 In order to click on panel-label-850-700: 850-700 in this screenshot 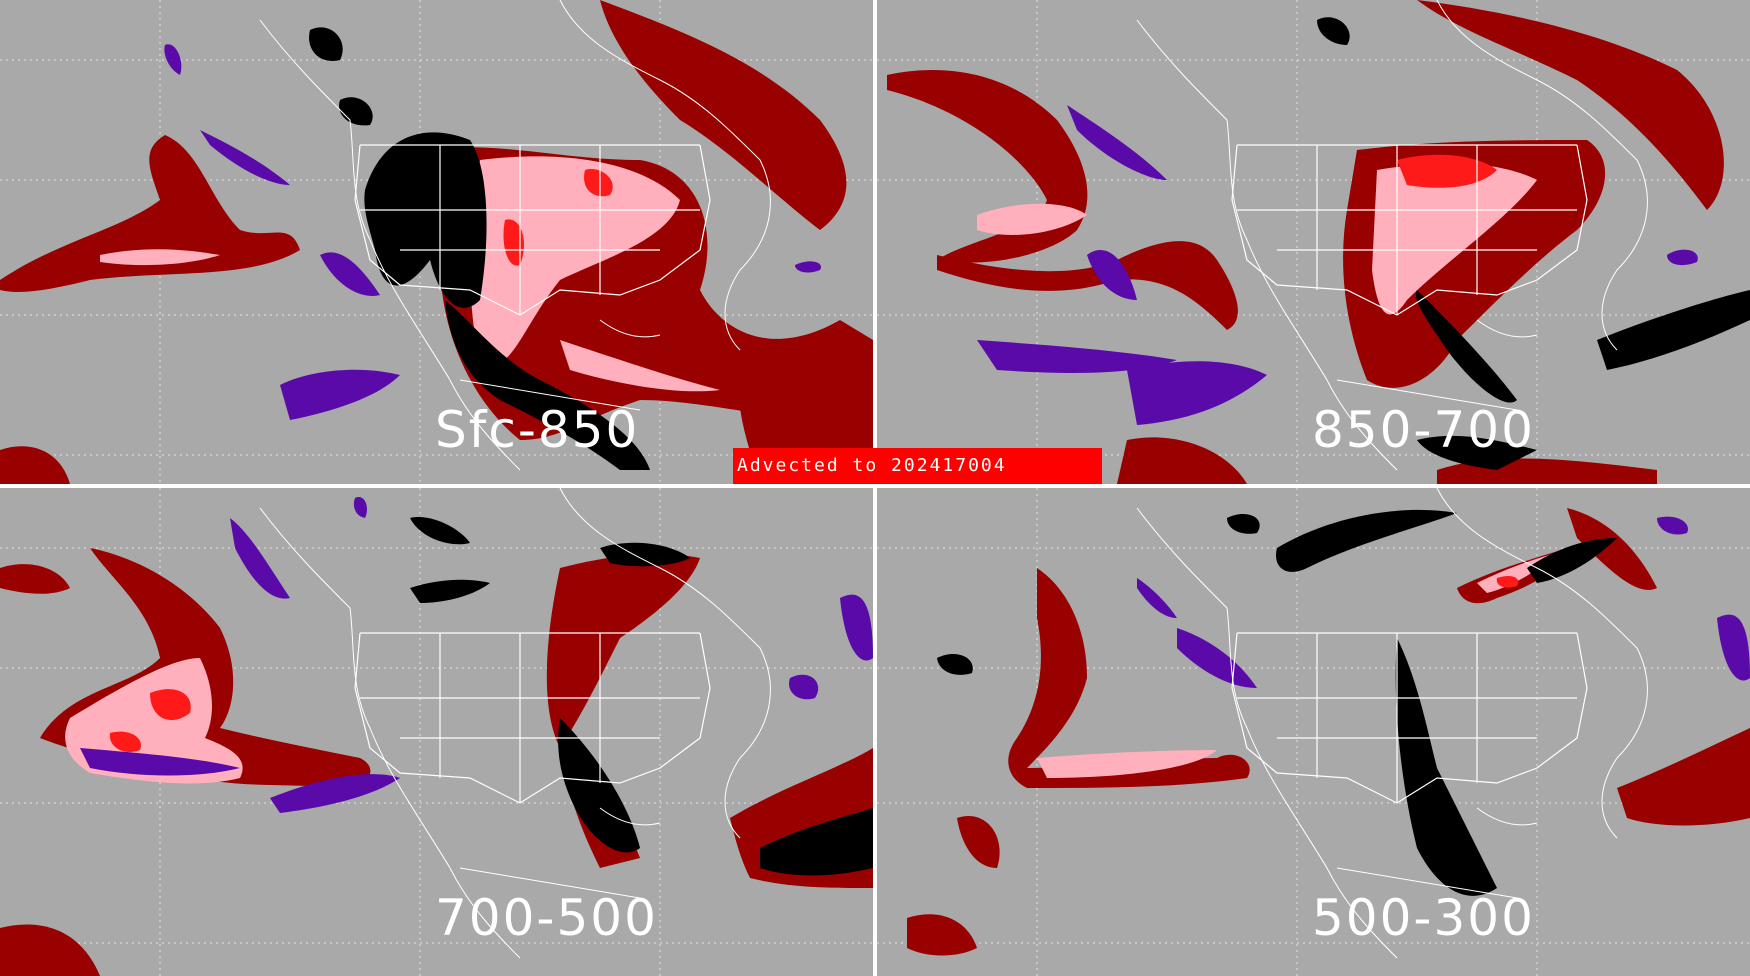, I will do `click(1423, 430)`.